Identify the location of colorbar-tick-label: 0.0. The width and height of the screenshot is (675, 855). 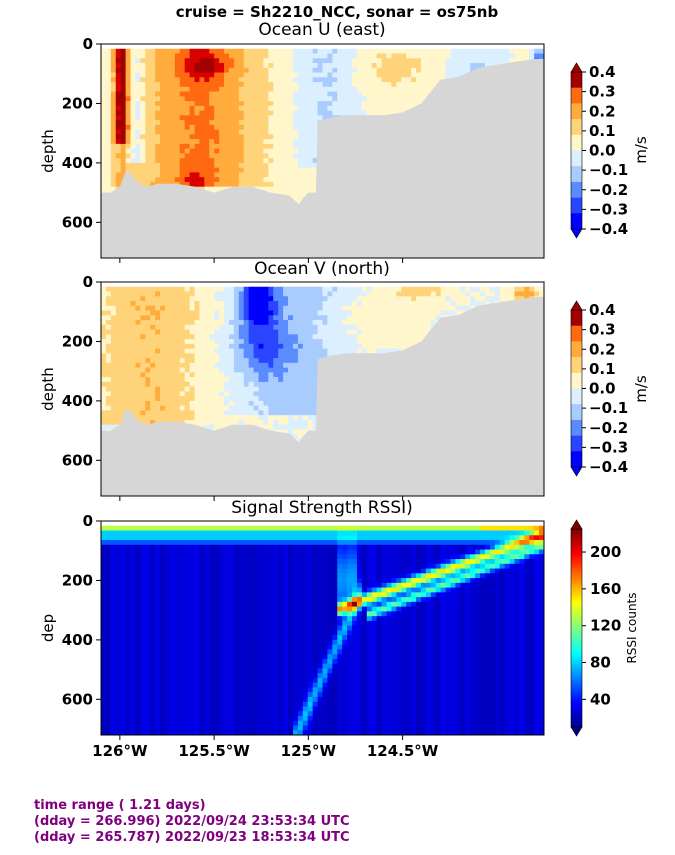
(602, 151).